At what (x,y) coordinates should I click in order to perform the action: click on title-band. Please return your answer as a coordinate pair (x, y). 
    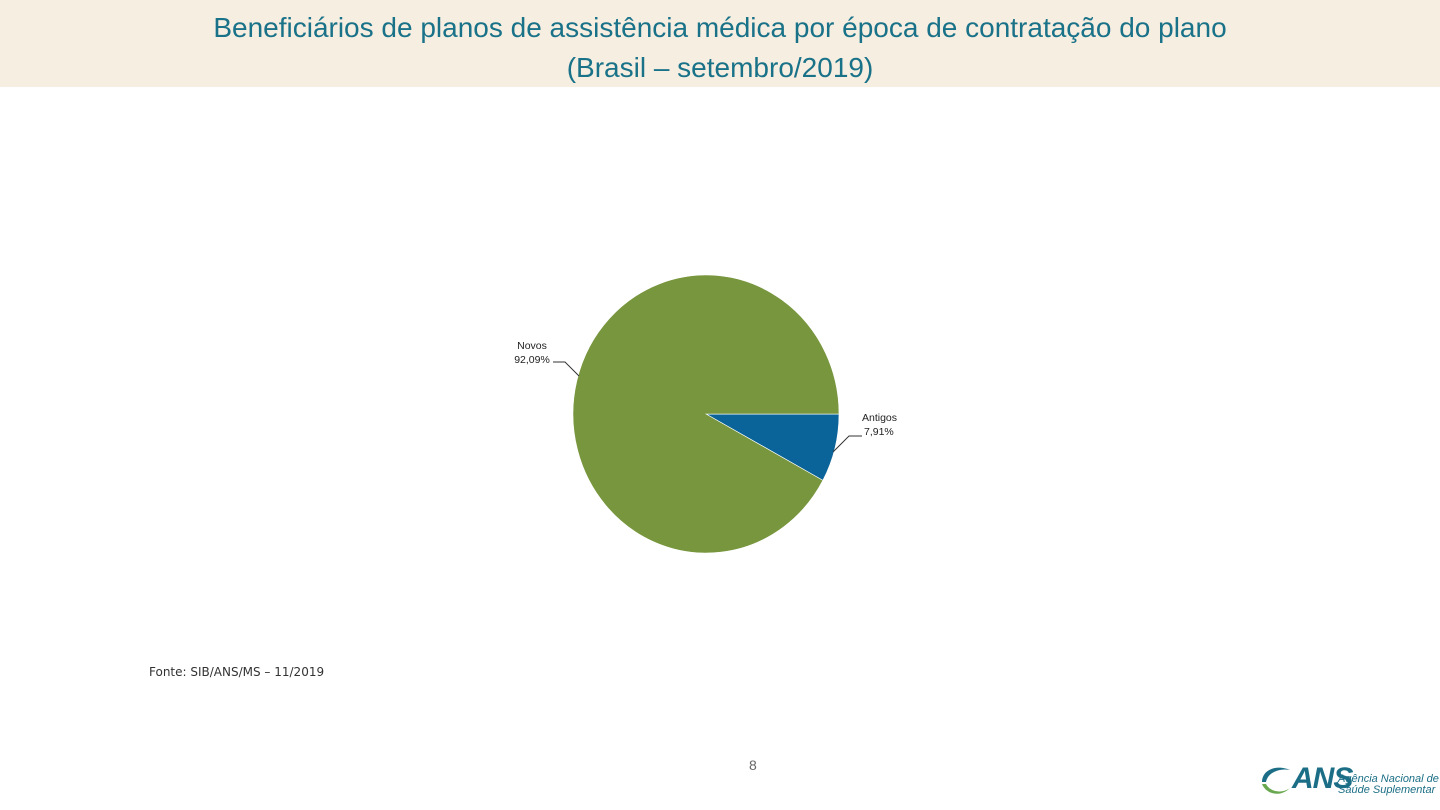
    Looking at the image, I should click on (720, 43).